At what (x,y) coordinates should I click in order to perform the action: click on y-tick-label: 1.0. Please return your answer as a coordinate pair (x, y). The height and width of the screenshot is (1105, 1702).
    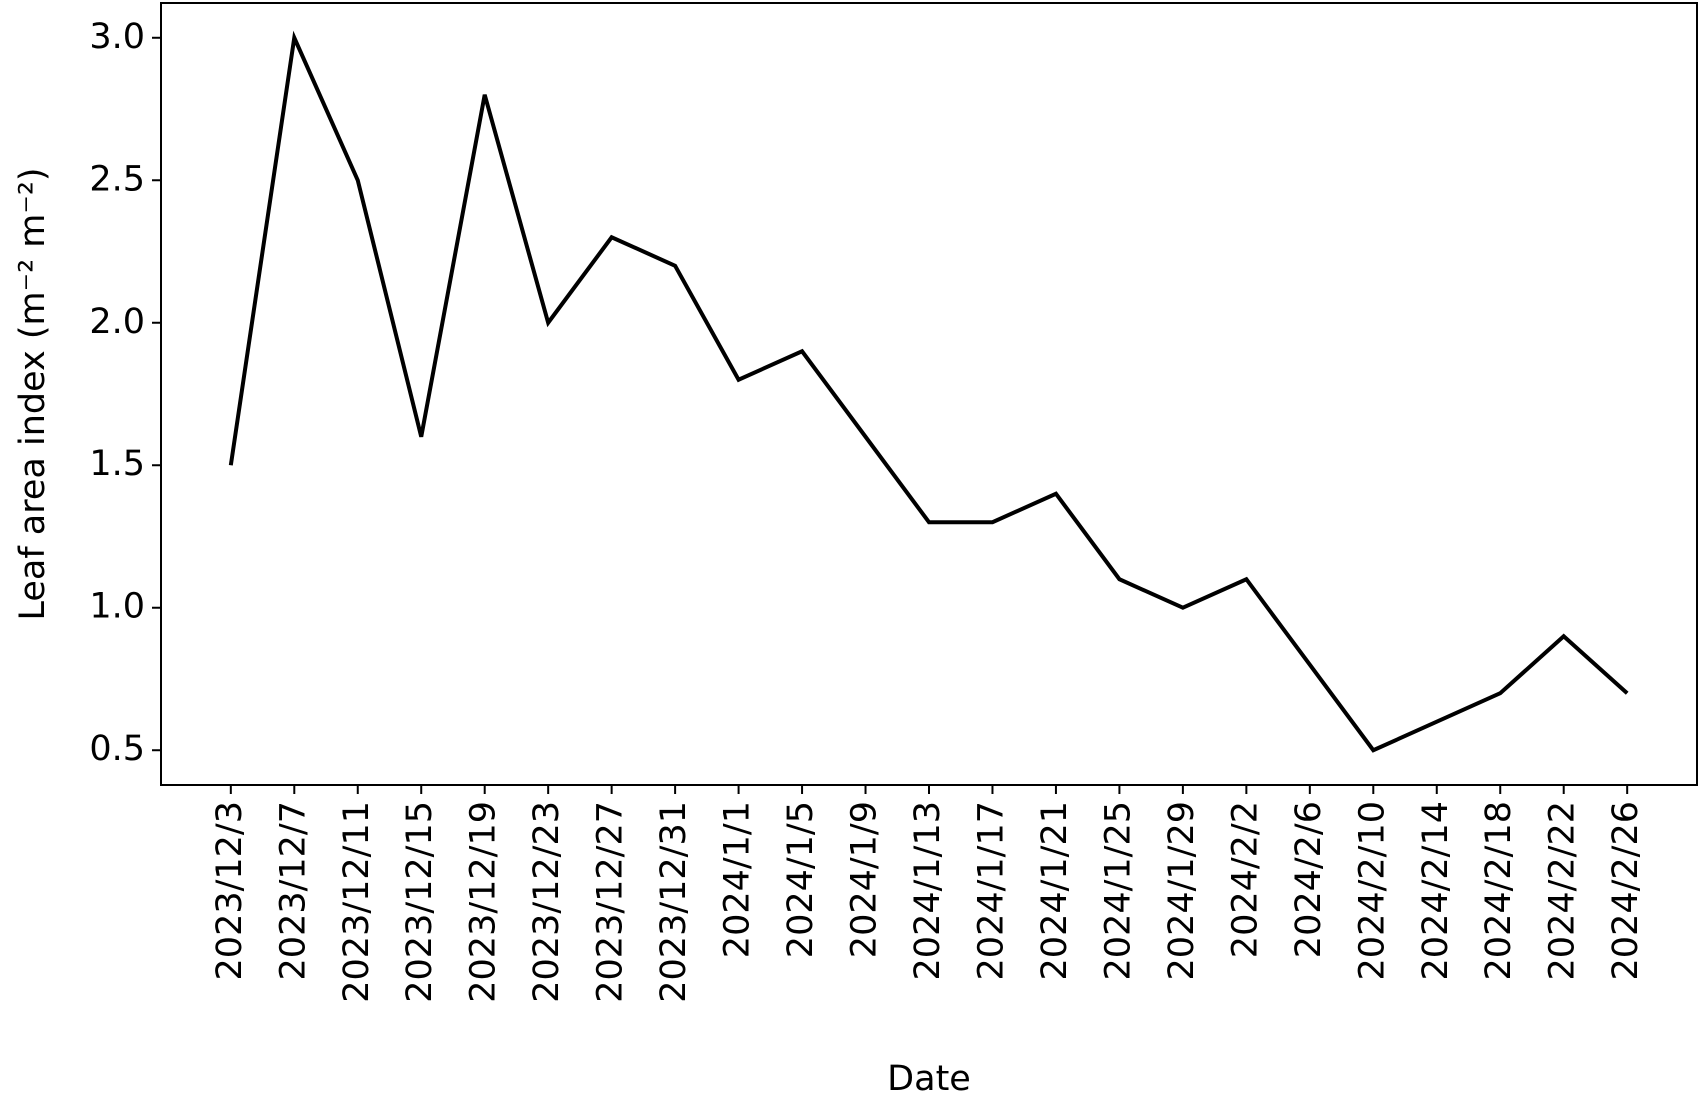
    Looking at the image, I should click on (117, 607).